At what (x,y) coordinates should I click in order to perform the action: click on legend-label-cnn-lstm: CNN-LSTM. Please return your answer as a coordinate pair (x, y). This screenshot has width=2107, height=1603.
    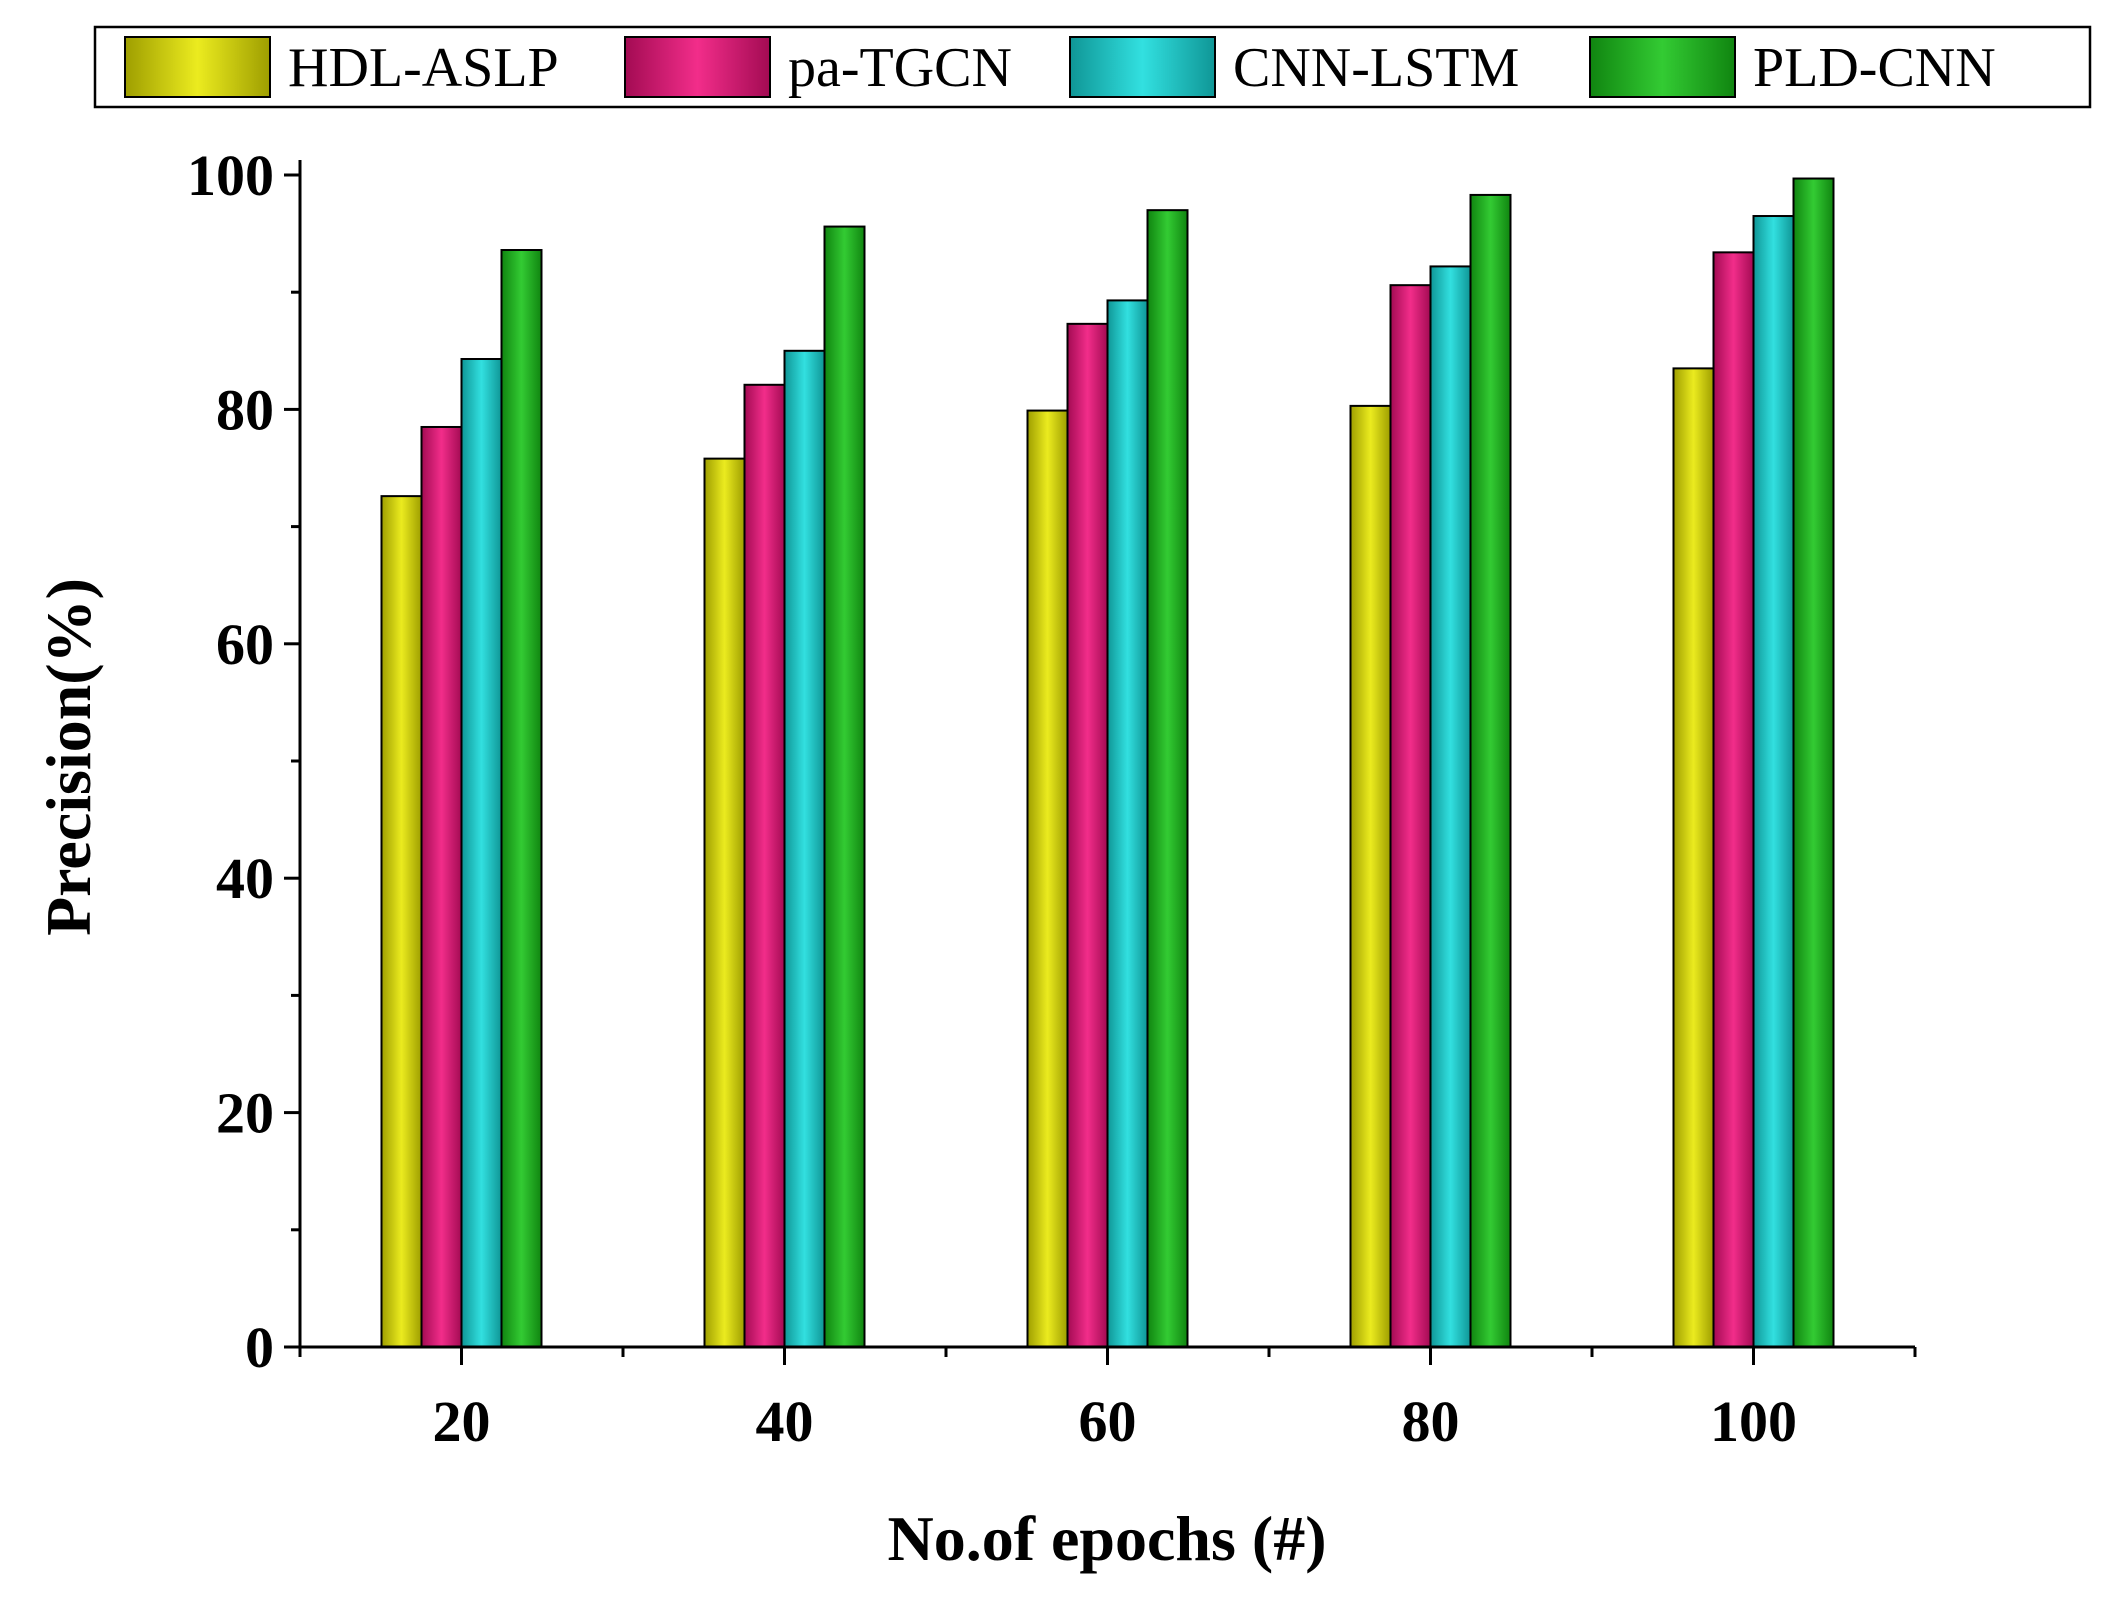
    Looking at the image, I should click on (1376, 68).